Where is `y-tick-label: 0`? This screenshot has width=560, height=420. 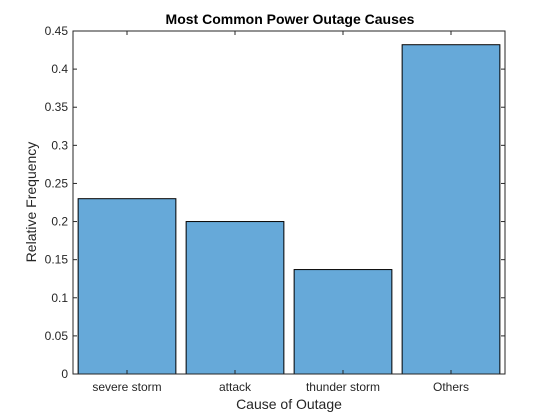 y-tick-label: 0 is located at coordinates (64, 374).